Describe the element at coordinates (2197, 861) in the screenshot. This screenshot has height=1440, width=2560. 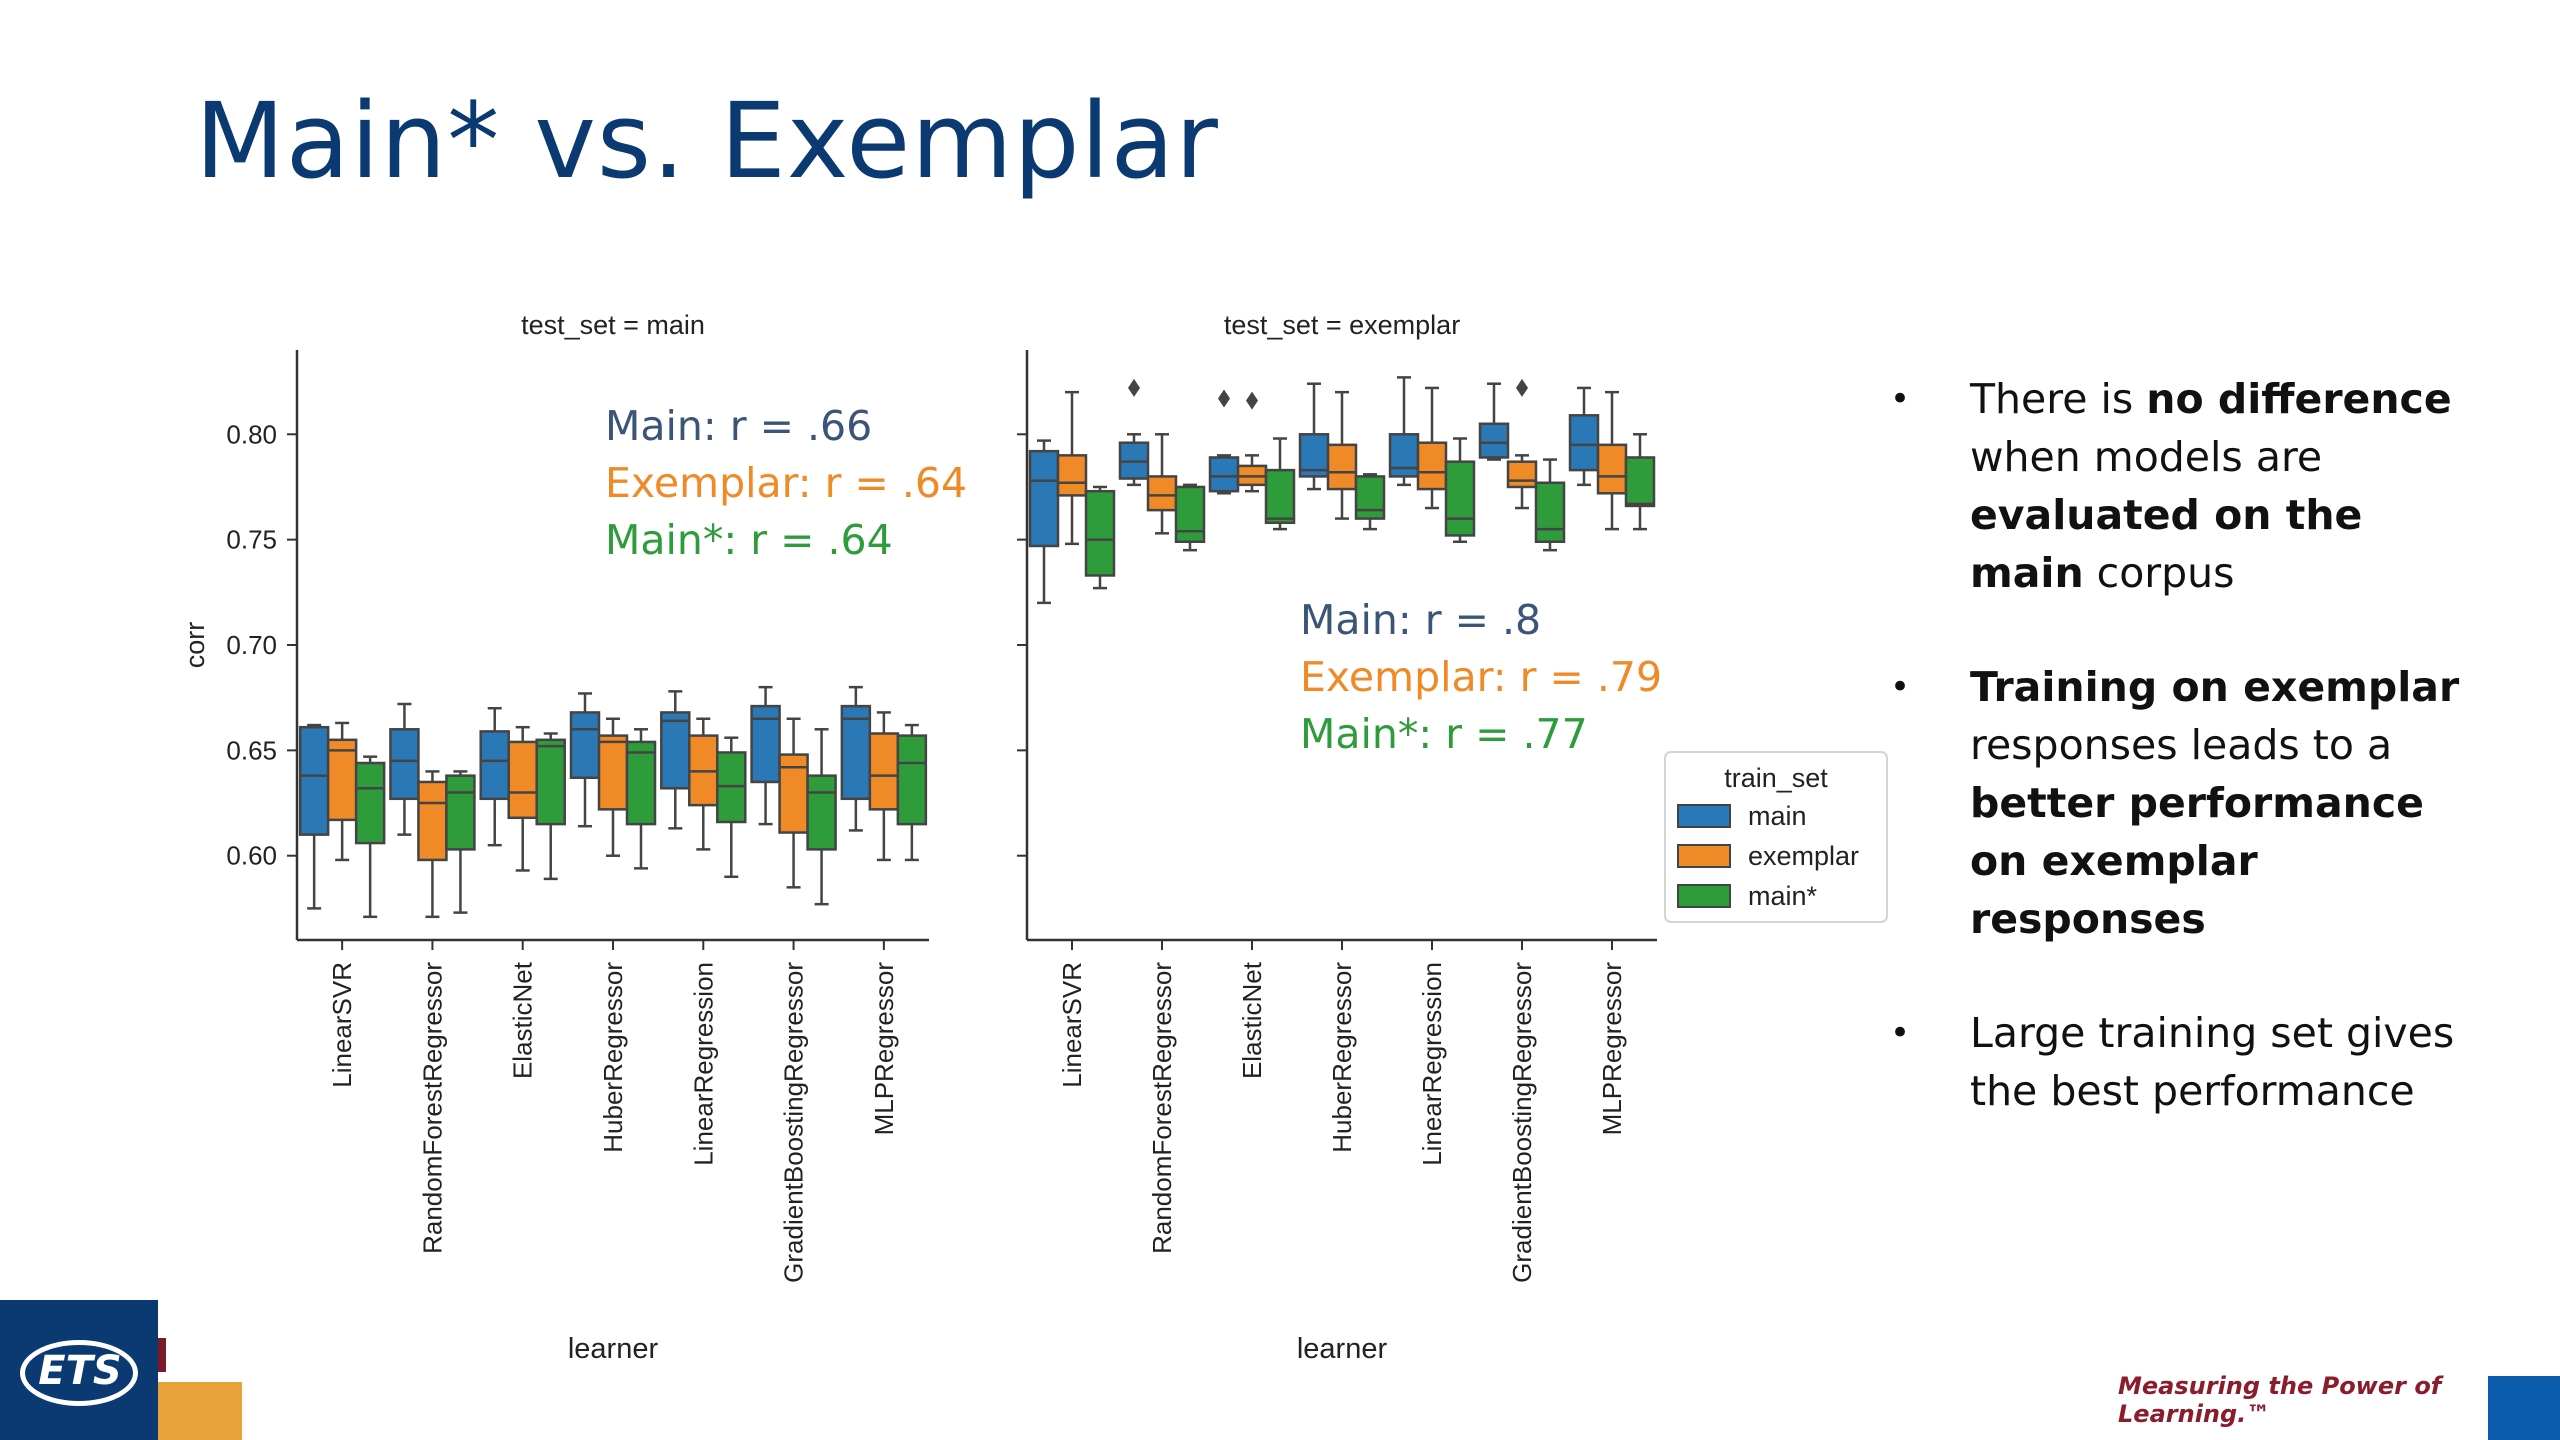
I see `bullet-text: better performance on exemplar responses` at that location.